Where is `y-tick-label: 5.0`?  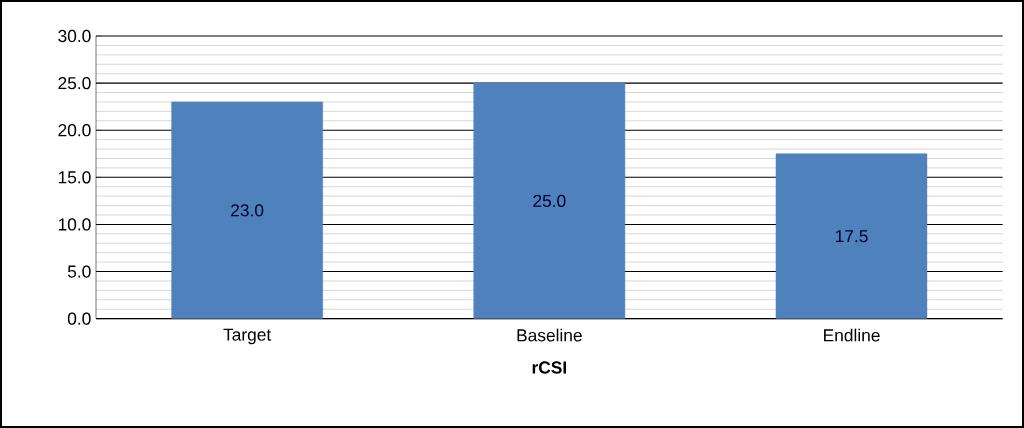 y-tick-label: 5.0 is located at coordinates (79, 271).